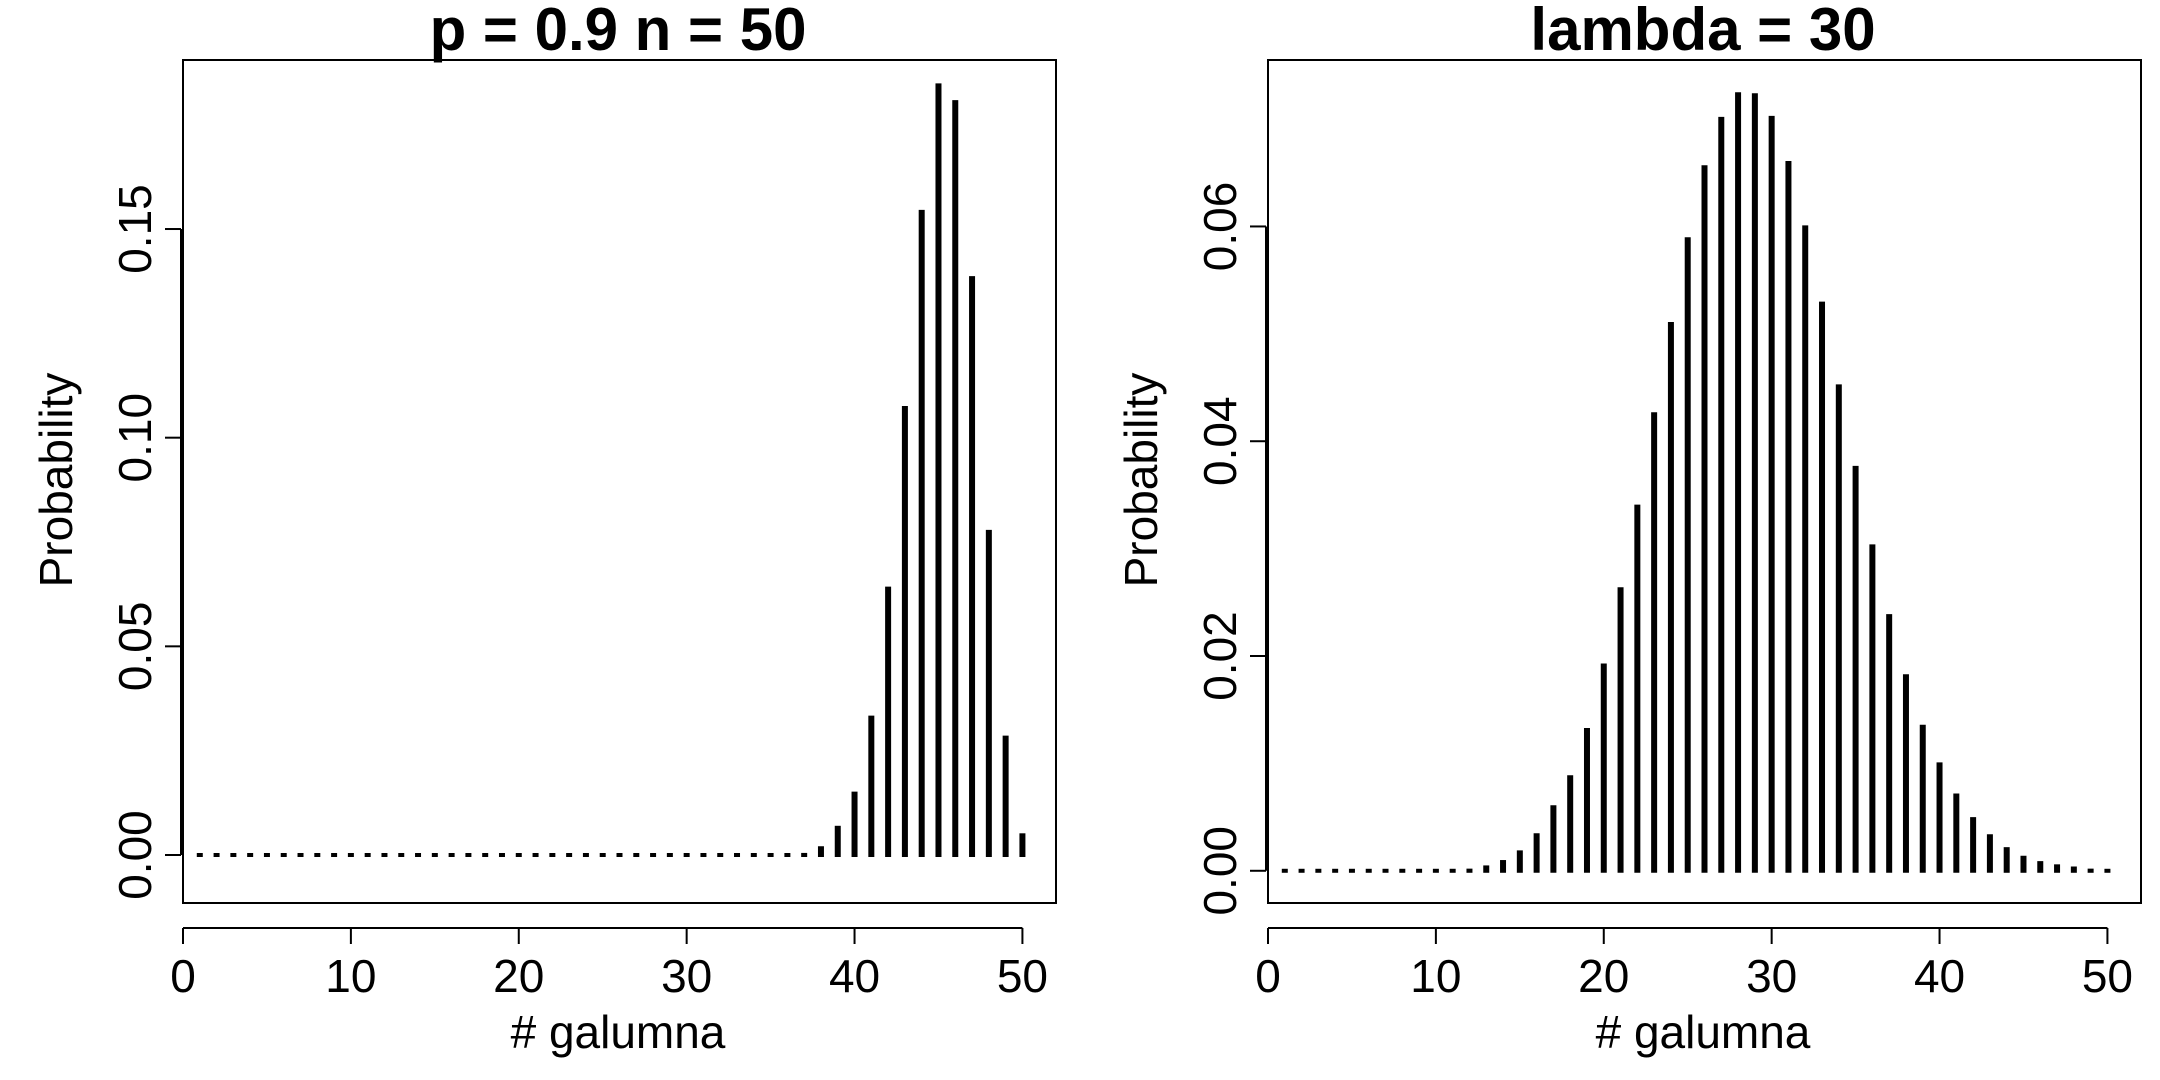  Describe the element at coordinates (1220, 441) in the screenshot. I see `y-tick-label: 0.04` at that location.